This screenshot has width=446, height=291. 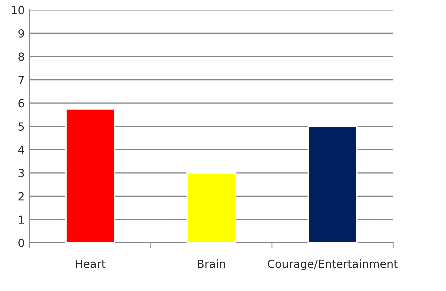 I want to click on y-tick-label: 5, so click(x=21, y=126).